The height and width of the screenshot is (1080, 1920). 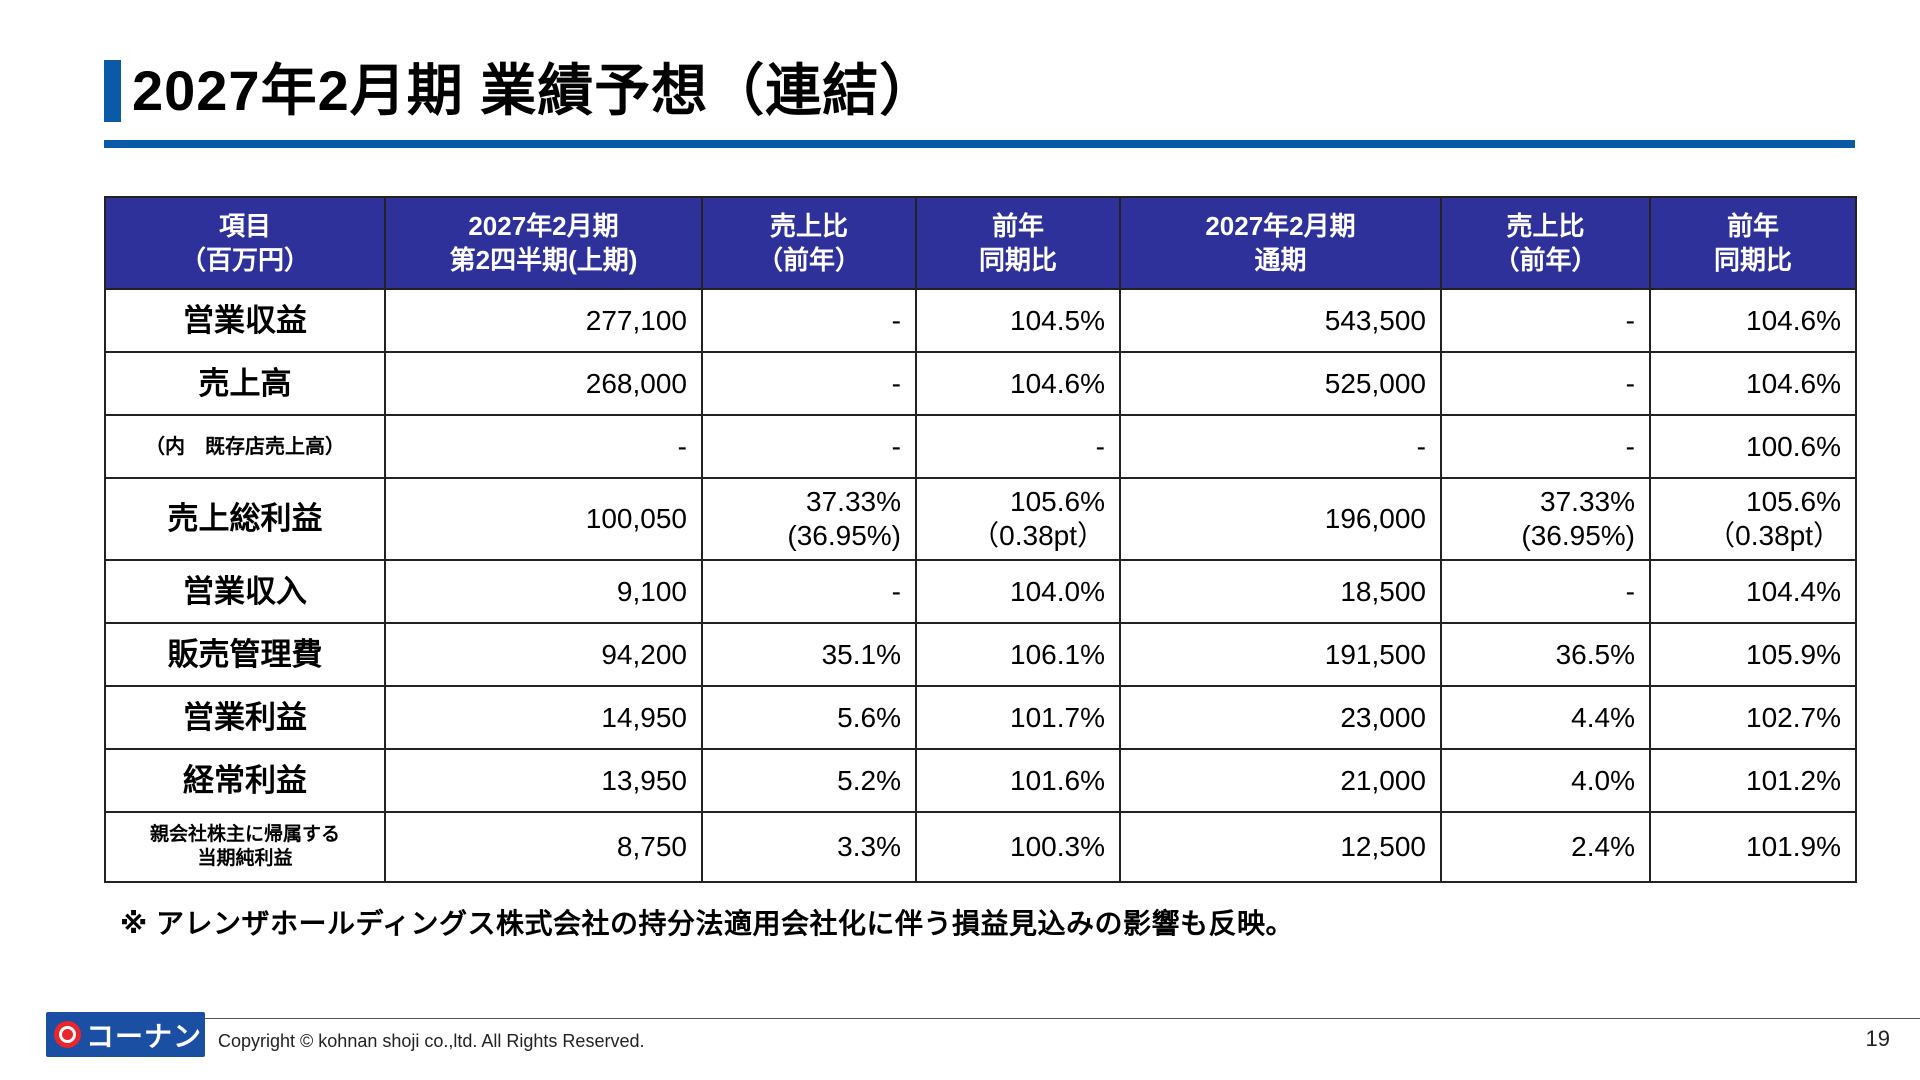 What do you see at coordinates (809, 654) in the screenshot?
I see `table-cell: 35.1%` at bounding box center [809, 654].